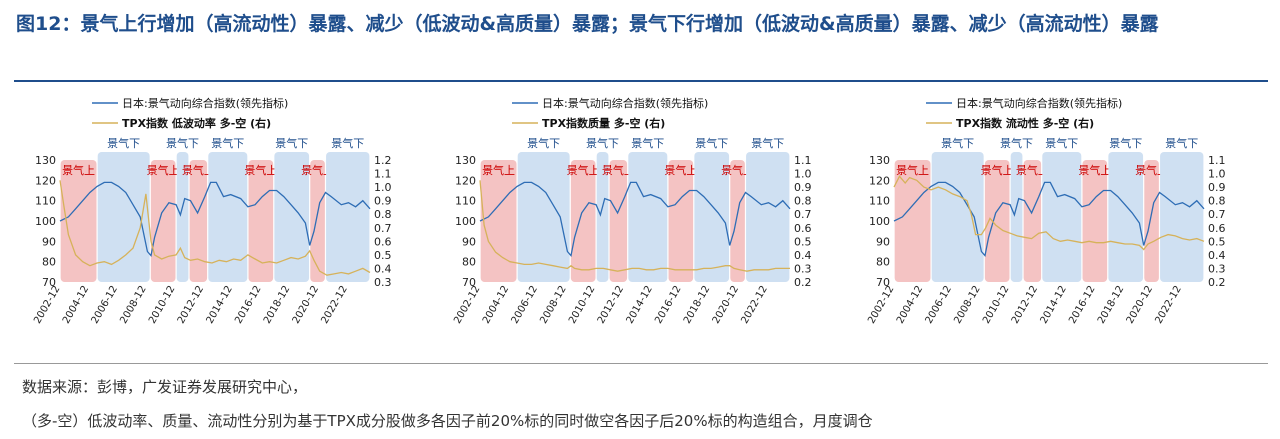 Image resolution: width=1280 pixels, height=439 pixels. Describe the element at coordinates (1111, 305) in the screenshot. I see `x-tick-label: 2018-12` at that location.